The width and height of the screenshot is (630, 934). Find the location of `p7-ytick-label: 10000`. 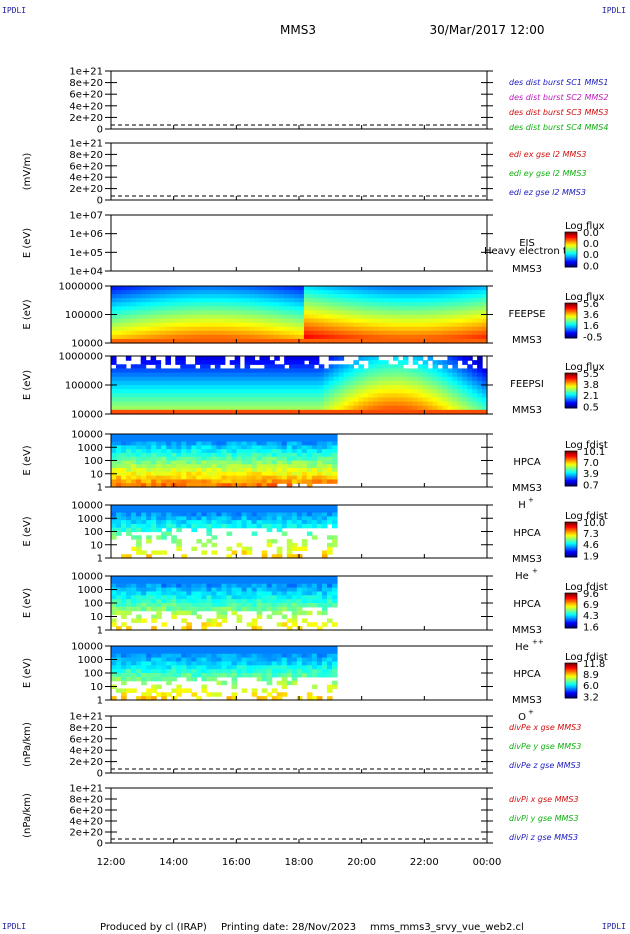

p7-ytick-label: 10000 is located at coordinates (87, 506).